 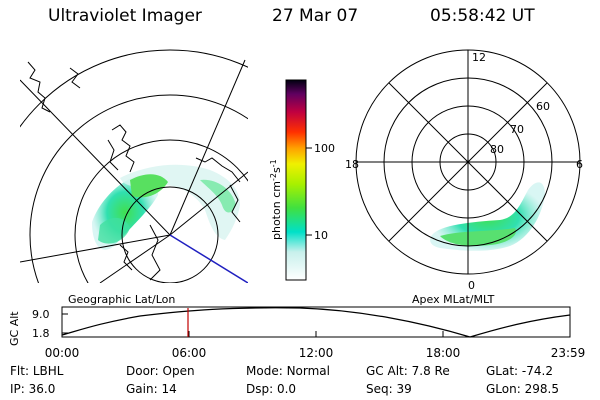 What do you see at coordinates (126, 257) in the screenshot?
I see `coastline-ice-shelf` at bounding box center [126, 257].